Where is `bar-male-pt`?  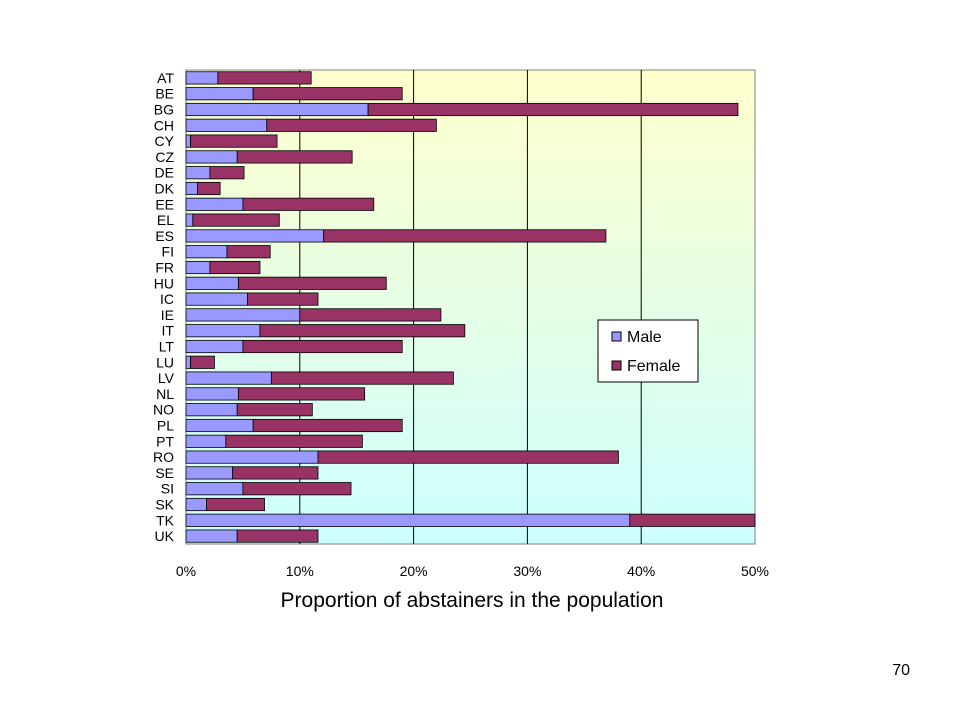 bar-male-pt is located at coordinates (206, 441).